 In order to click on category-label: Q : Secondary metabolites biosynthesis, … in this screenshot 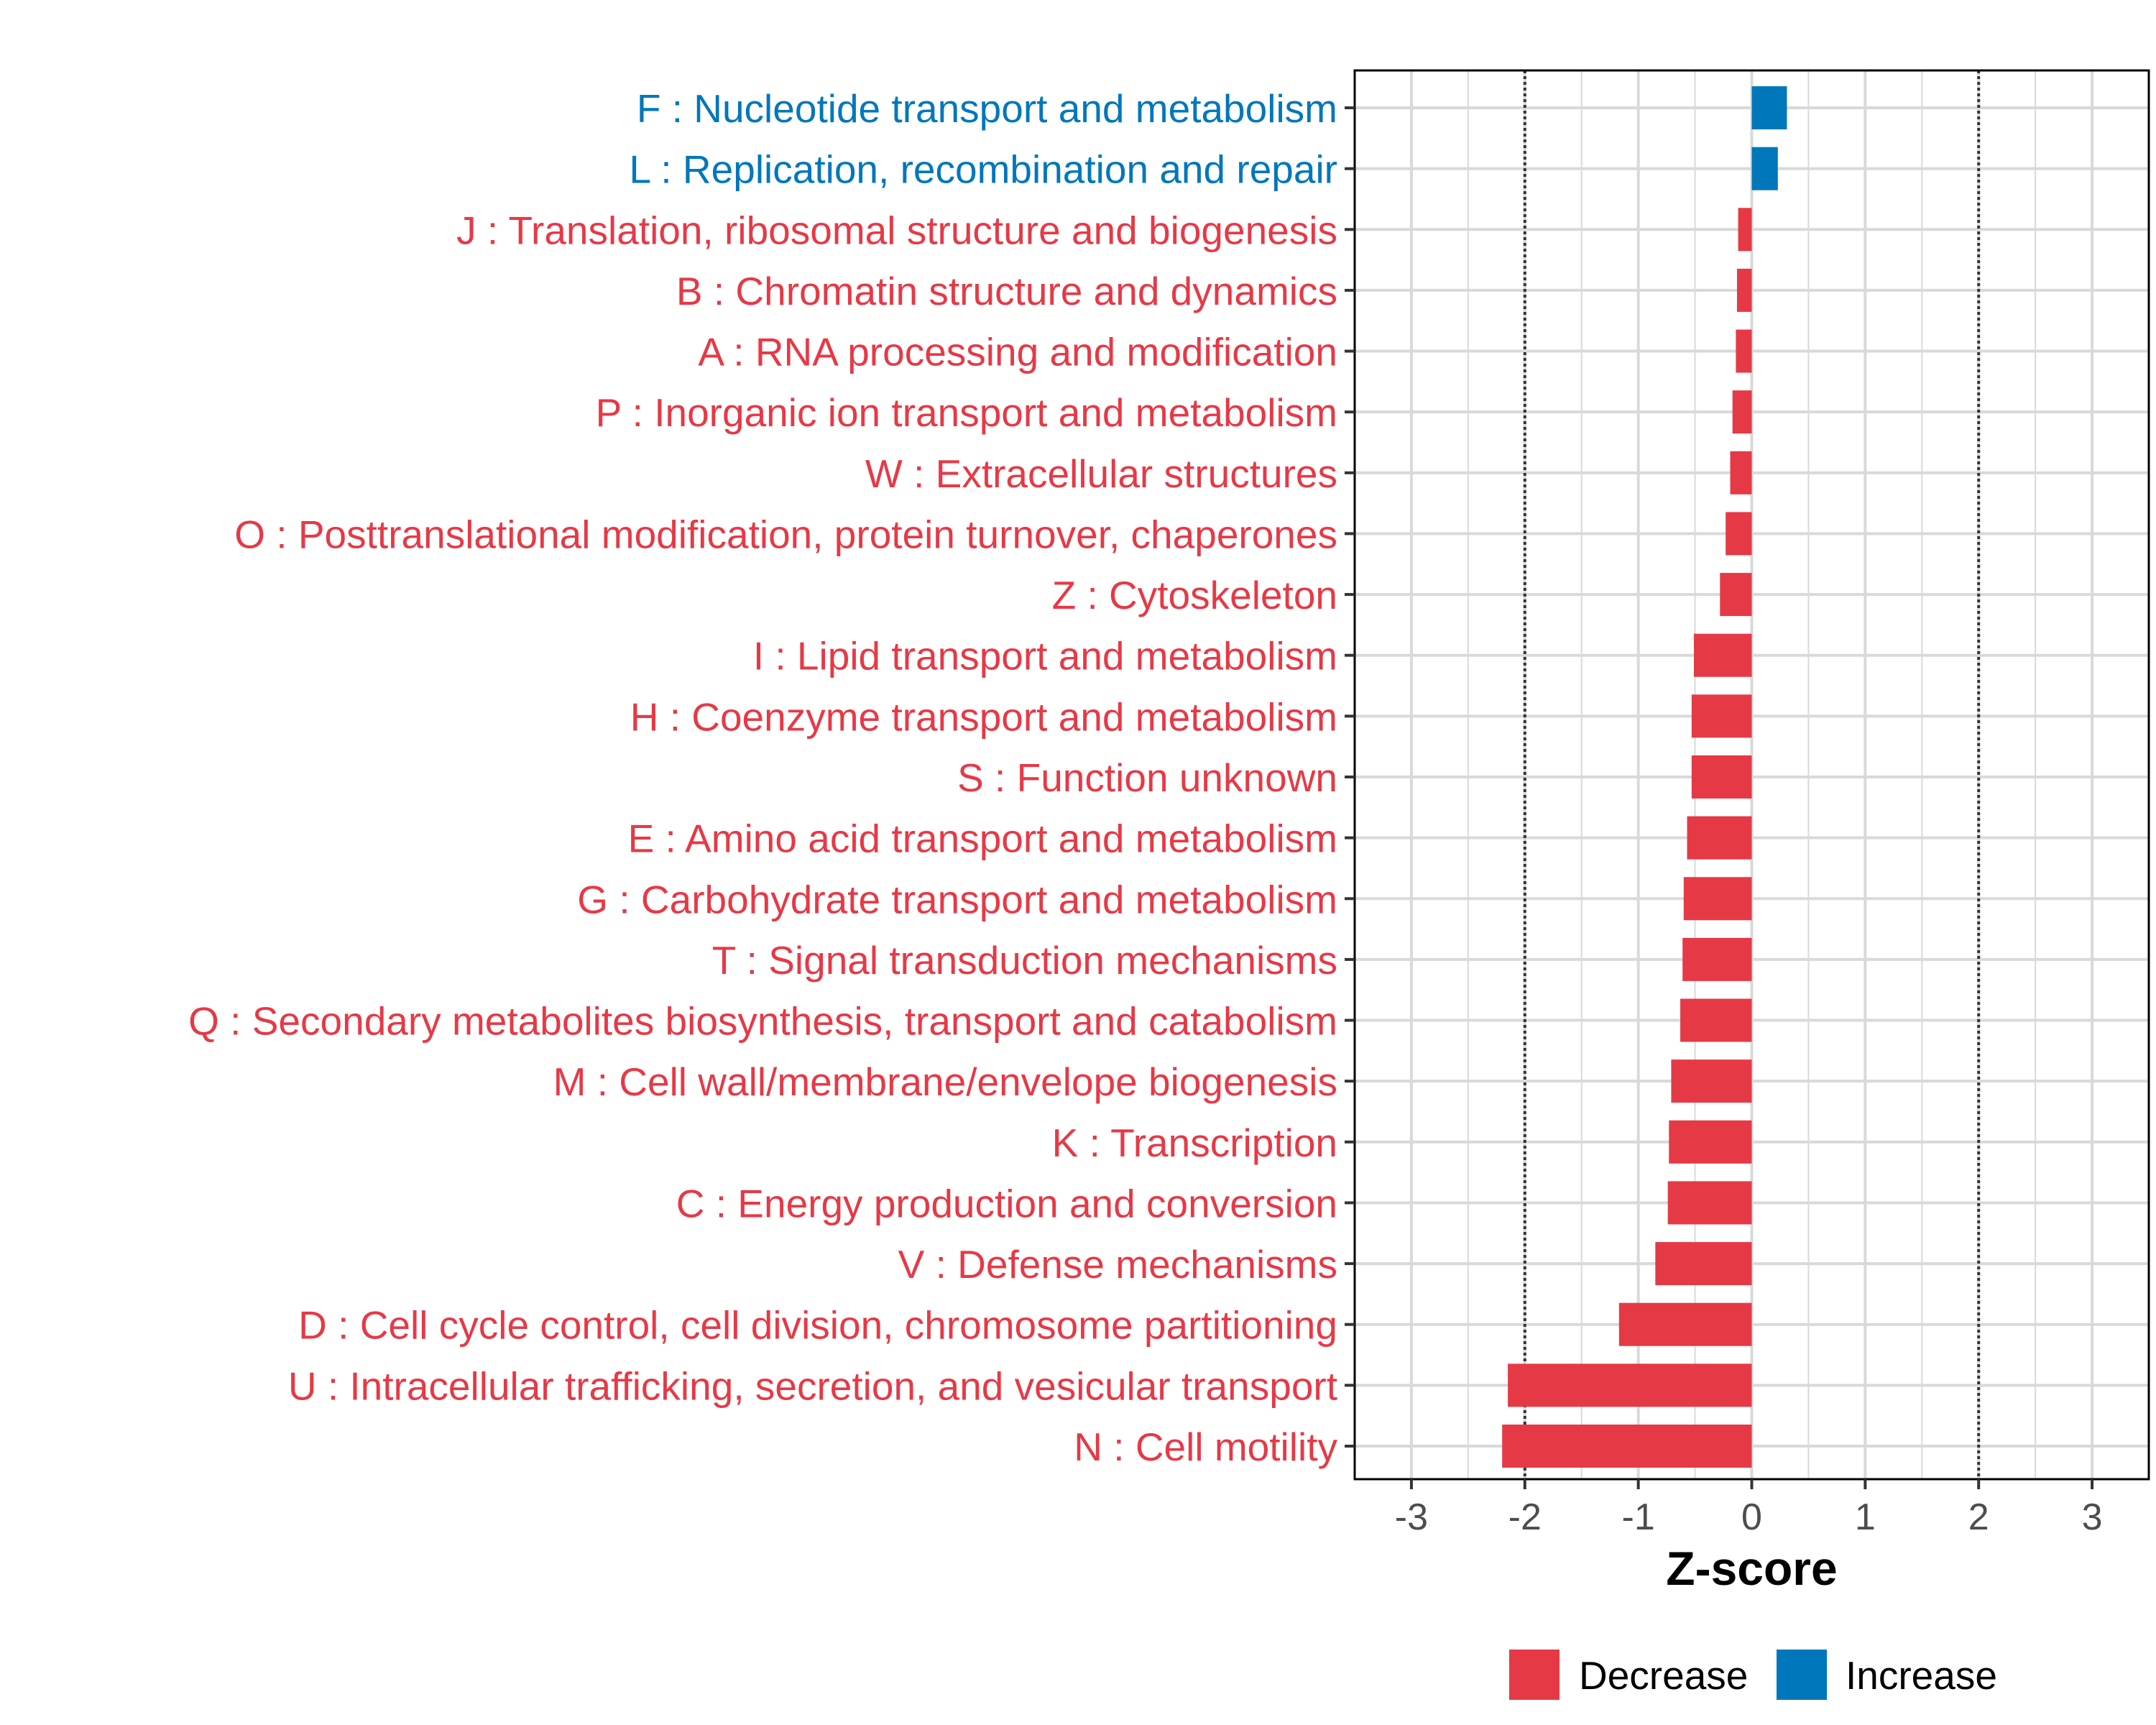, I will do `click(762, 1021)`.